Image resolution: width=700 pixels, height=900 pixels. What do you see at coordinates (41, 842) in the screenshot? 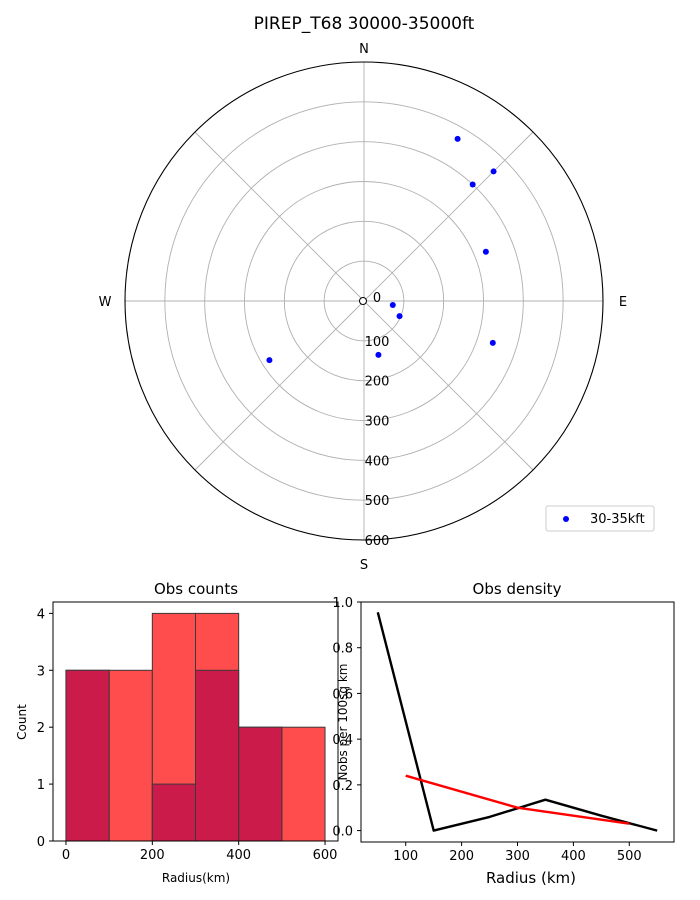
I see `hist-ytick-label: 0` at bounding box center [41, 842].